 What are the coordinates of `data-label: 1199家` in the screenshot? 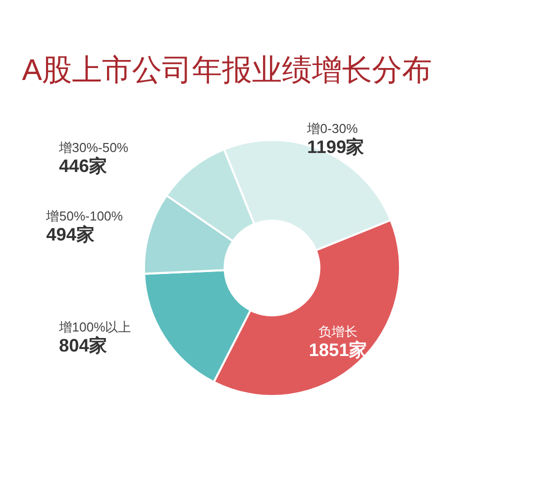 It's located at (335, 146).